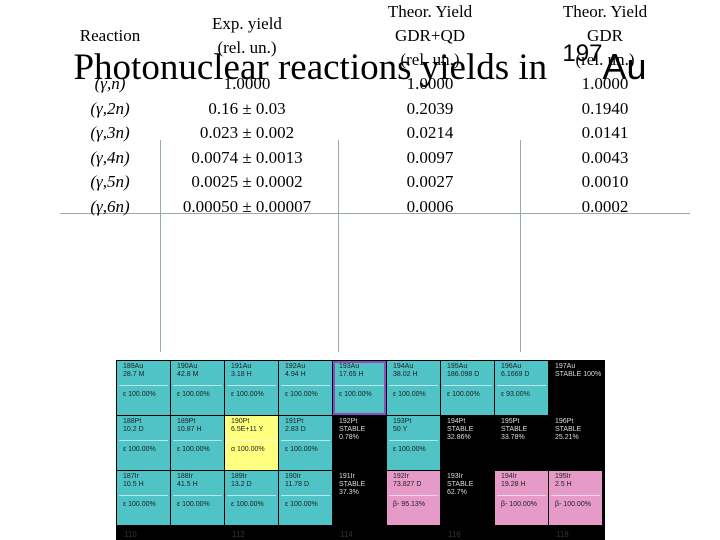 The height and width of the screenshot is (540, 720). Describe the element at coordinates (605, 59) in the screenshot. I see `gdr-header-line: (rel. un.)` at that location.